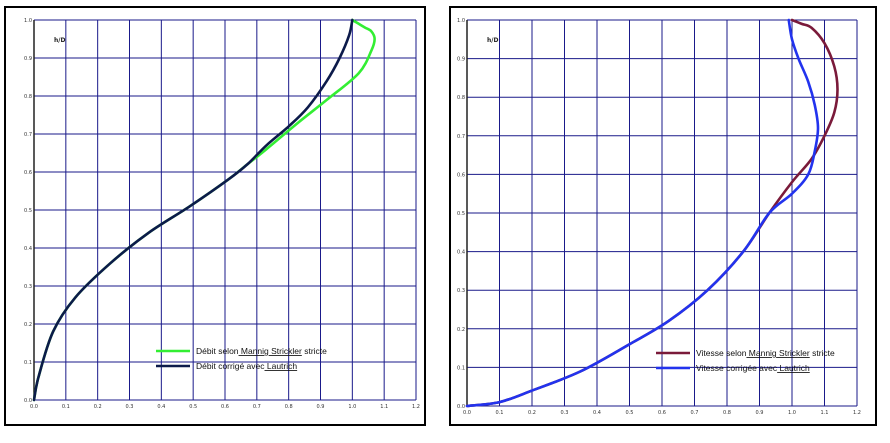 The image size is (890, 443). I want to click on legend-label-2: Vitesse corrigée avec Lautrich, so click(753, 368).